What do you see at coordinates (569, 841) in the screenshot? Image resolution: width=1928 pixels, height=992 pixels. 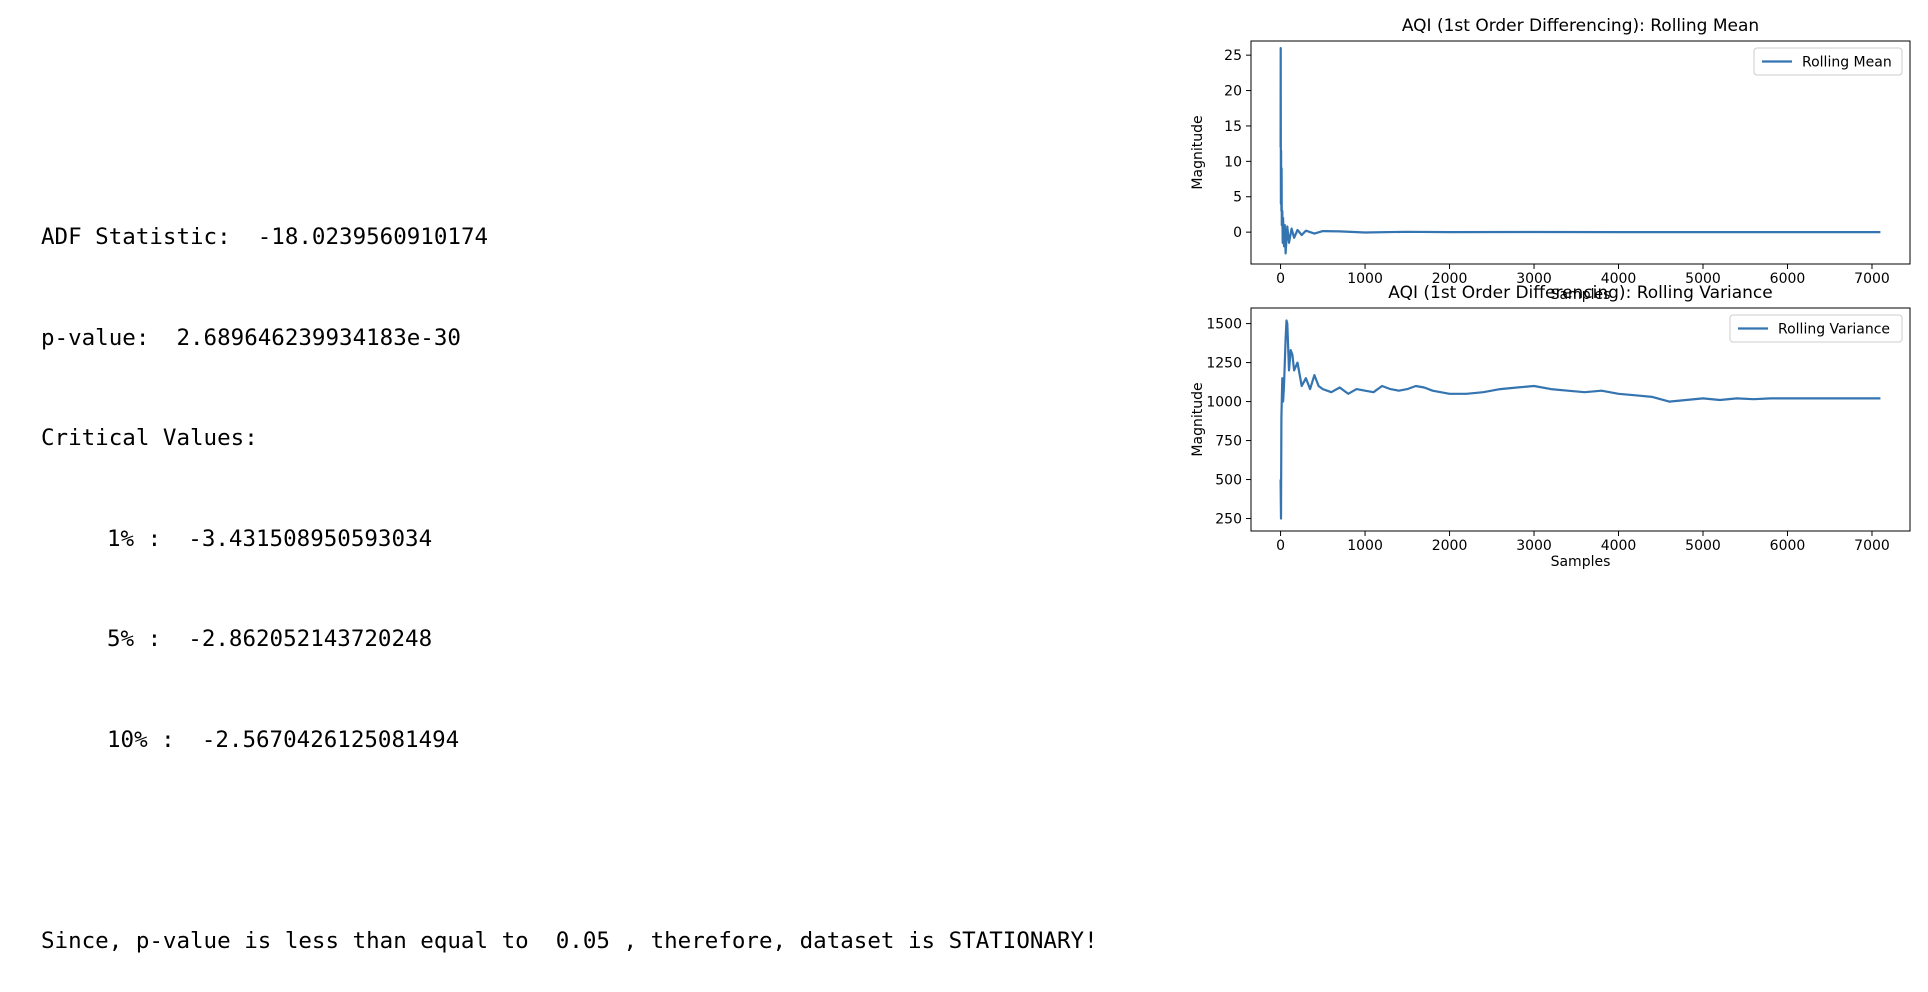 I see `blank-line` at bounding box center [569, 841].